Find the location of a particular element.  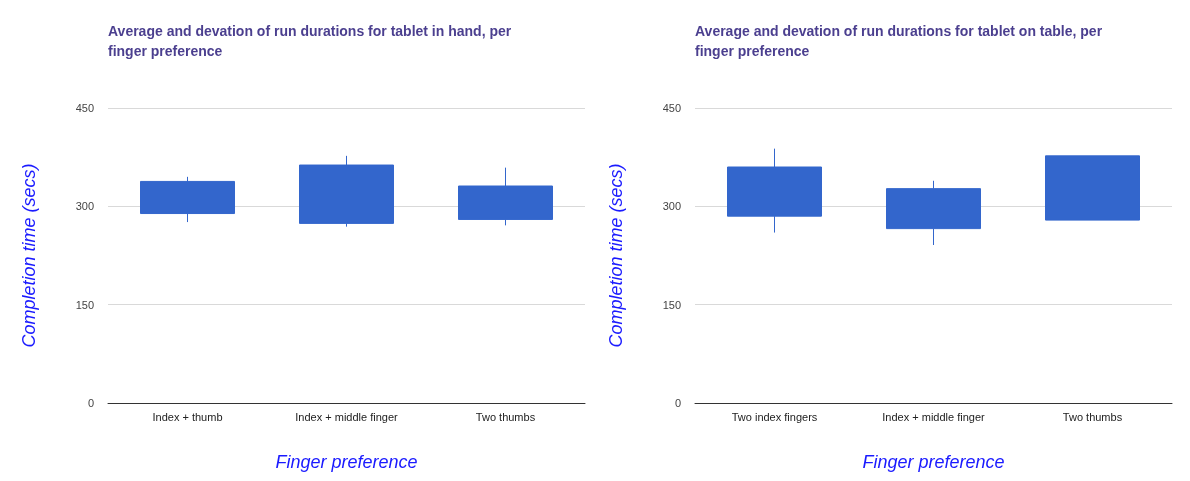

chart-title: Average and devation of run durations for tablet in hand, per finger preference is located at coordinates (310, 41).